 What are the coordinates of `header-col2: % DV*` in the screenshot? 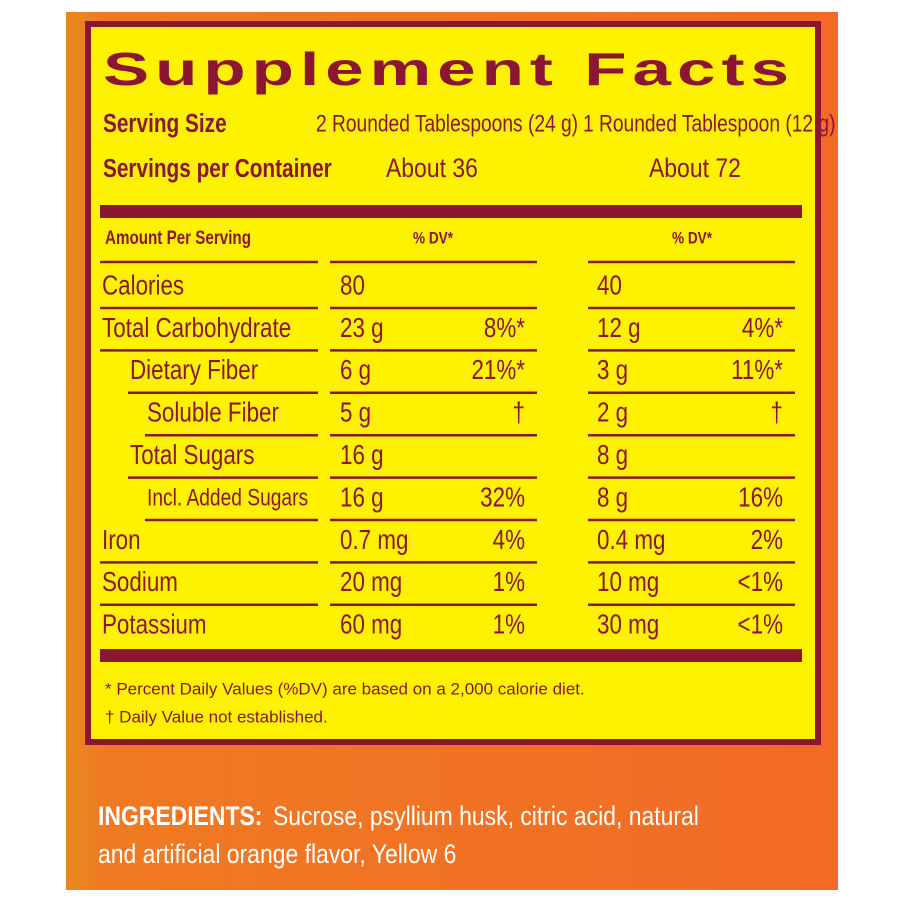 It's located at (692, 238).